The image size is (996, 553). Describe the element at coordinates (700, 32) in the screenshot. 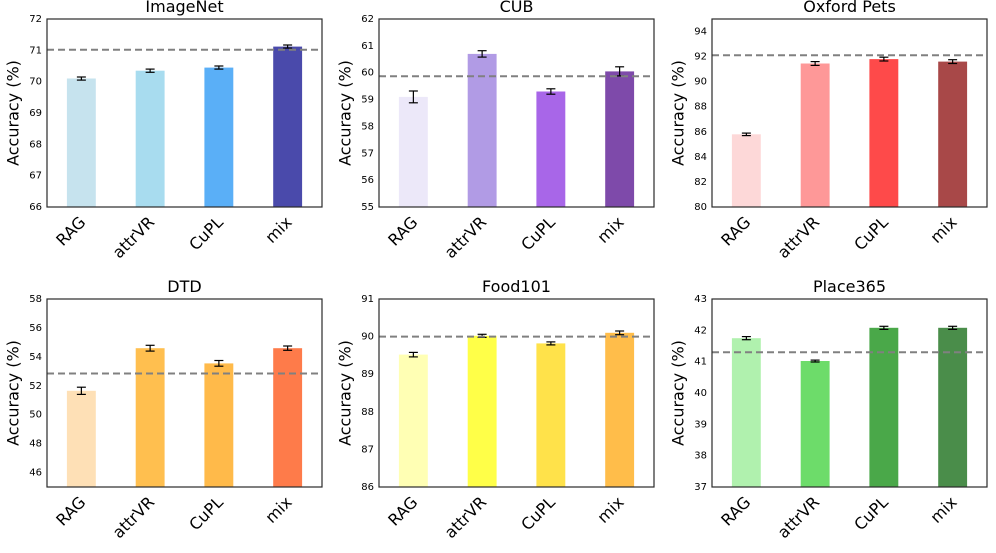

I see `y-tick-label: 94` at that location.